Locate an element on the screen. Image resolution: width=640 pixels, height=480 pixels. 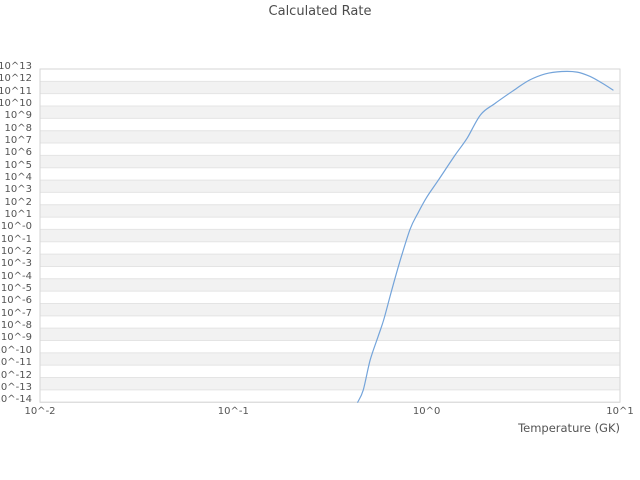
y-tick-label: 10^5 is located at coordinates (18, 165).